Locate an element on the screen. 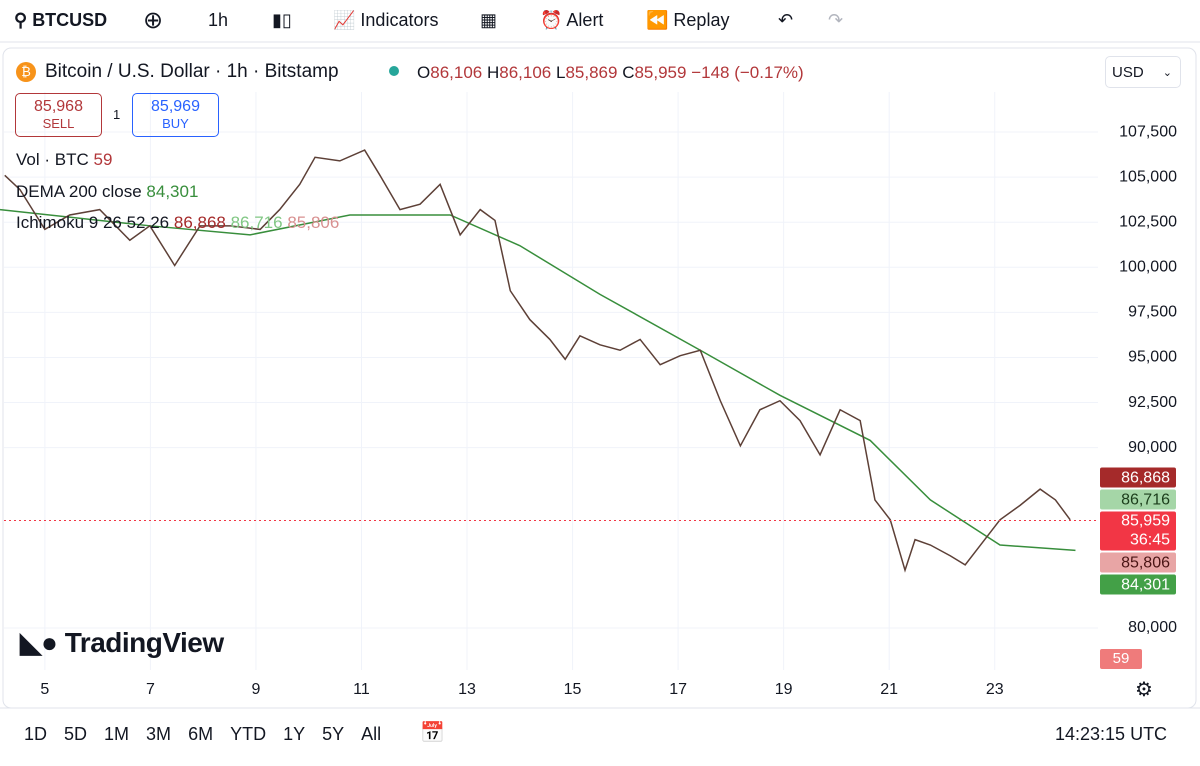 Image resolution: width=1200 pixels, height=766 pixels. timeframe-bar: 1D 5D 1M 3M 6M YTD 1Y 5Y All is located at coordinates (202, 734).